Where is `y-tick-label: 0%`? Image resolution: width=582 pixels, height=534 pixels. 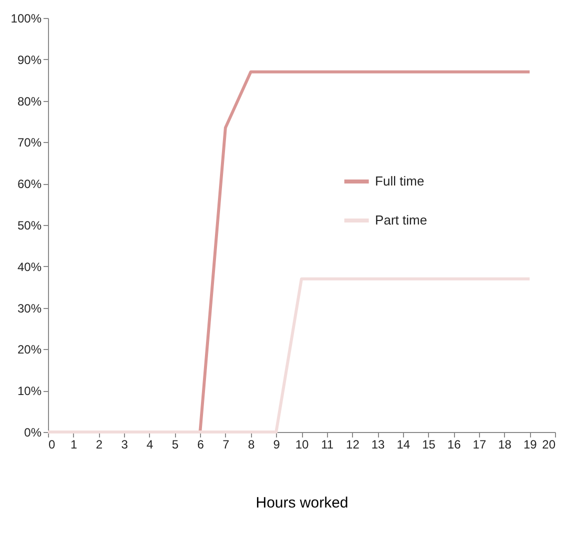
y-tick-label: 0% is located at coordinates (33, 433).